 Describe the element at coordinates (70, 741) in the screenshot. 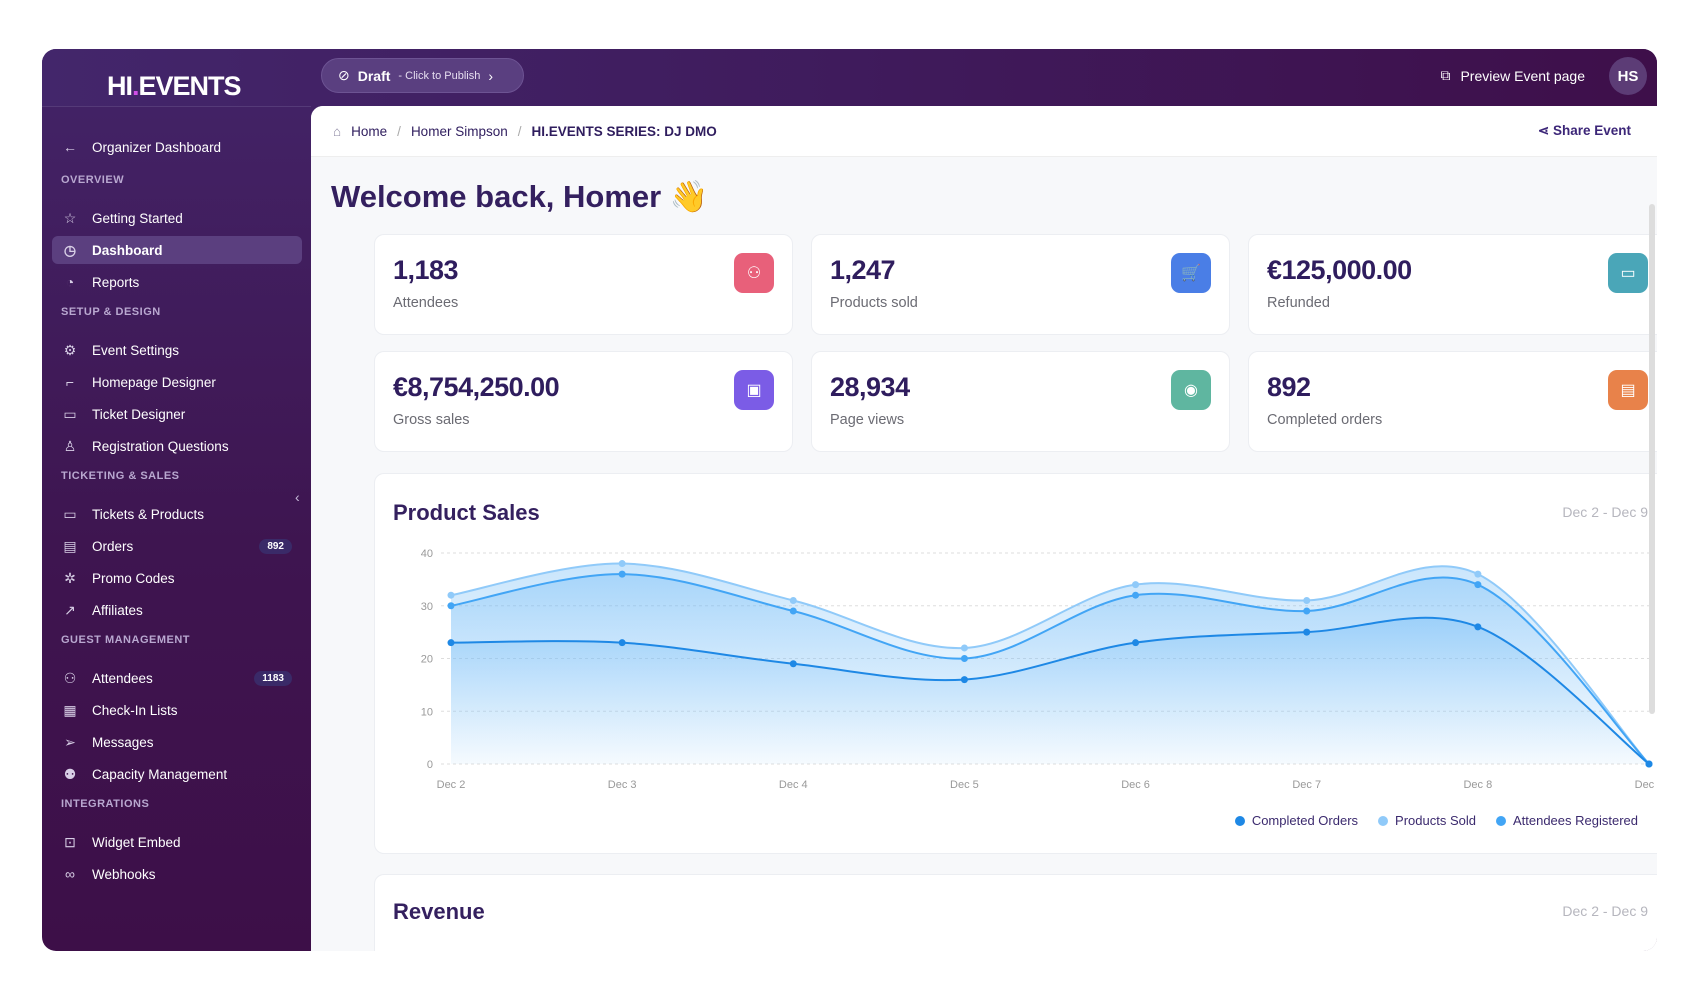

I see `send-icon: ➢` at that location.